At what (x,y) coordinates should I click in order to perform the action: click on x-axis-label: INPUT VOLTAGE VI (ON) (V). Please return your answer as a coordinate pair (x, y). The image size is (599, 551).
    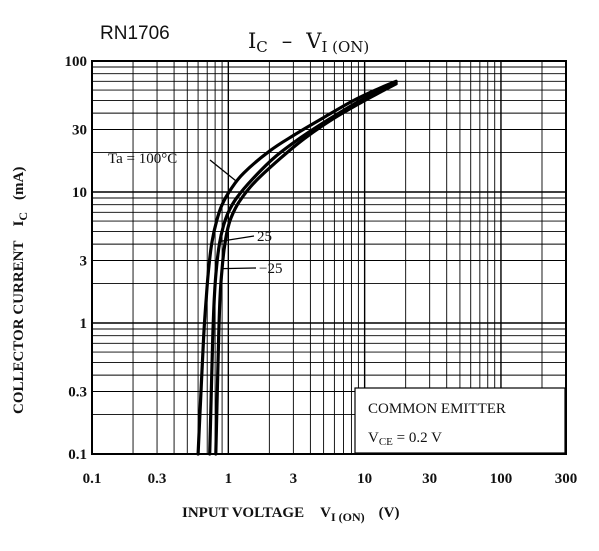
    Looking at the image, I should click on (290, 514).